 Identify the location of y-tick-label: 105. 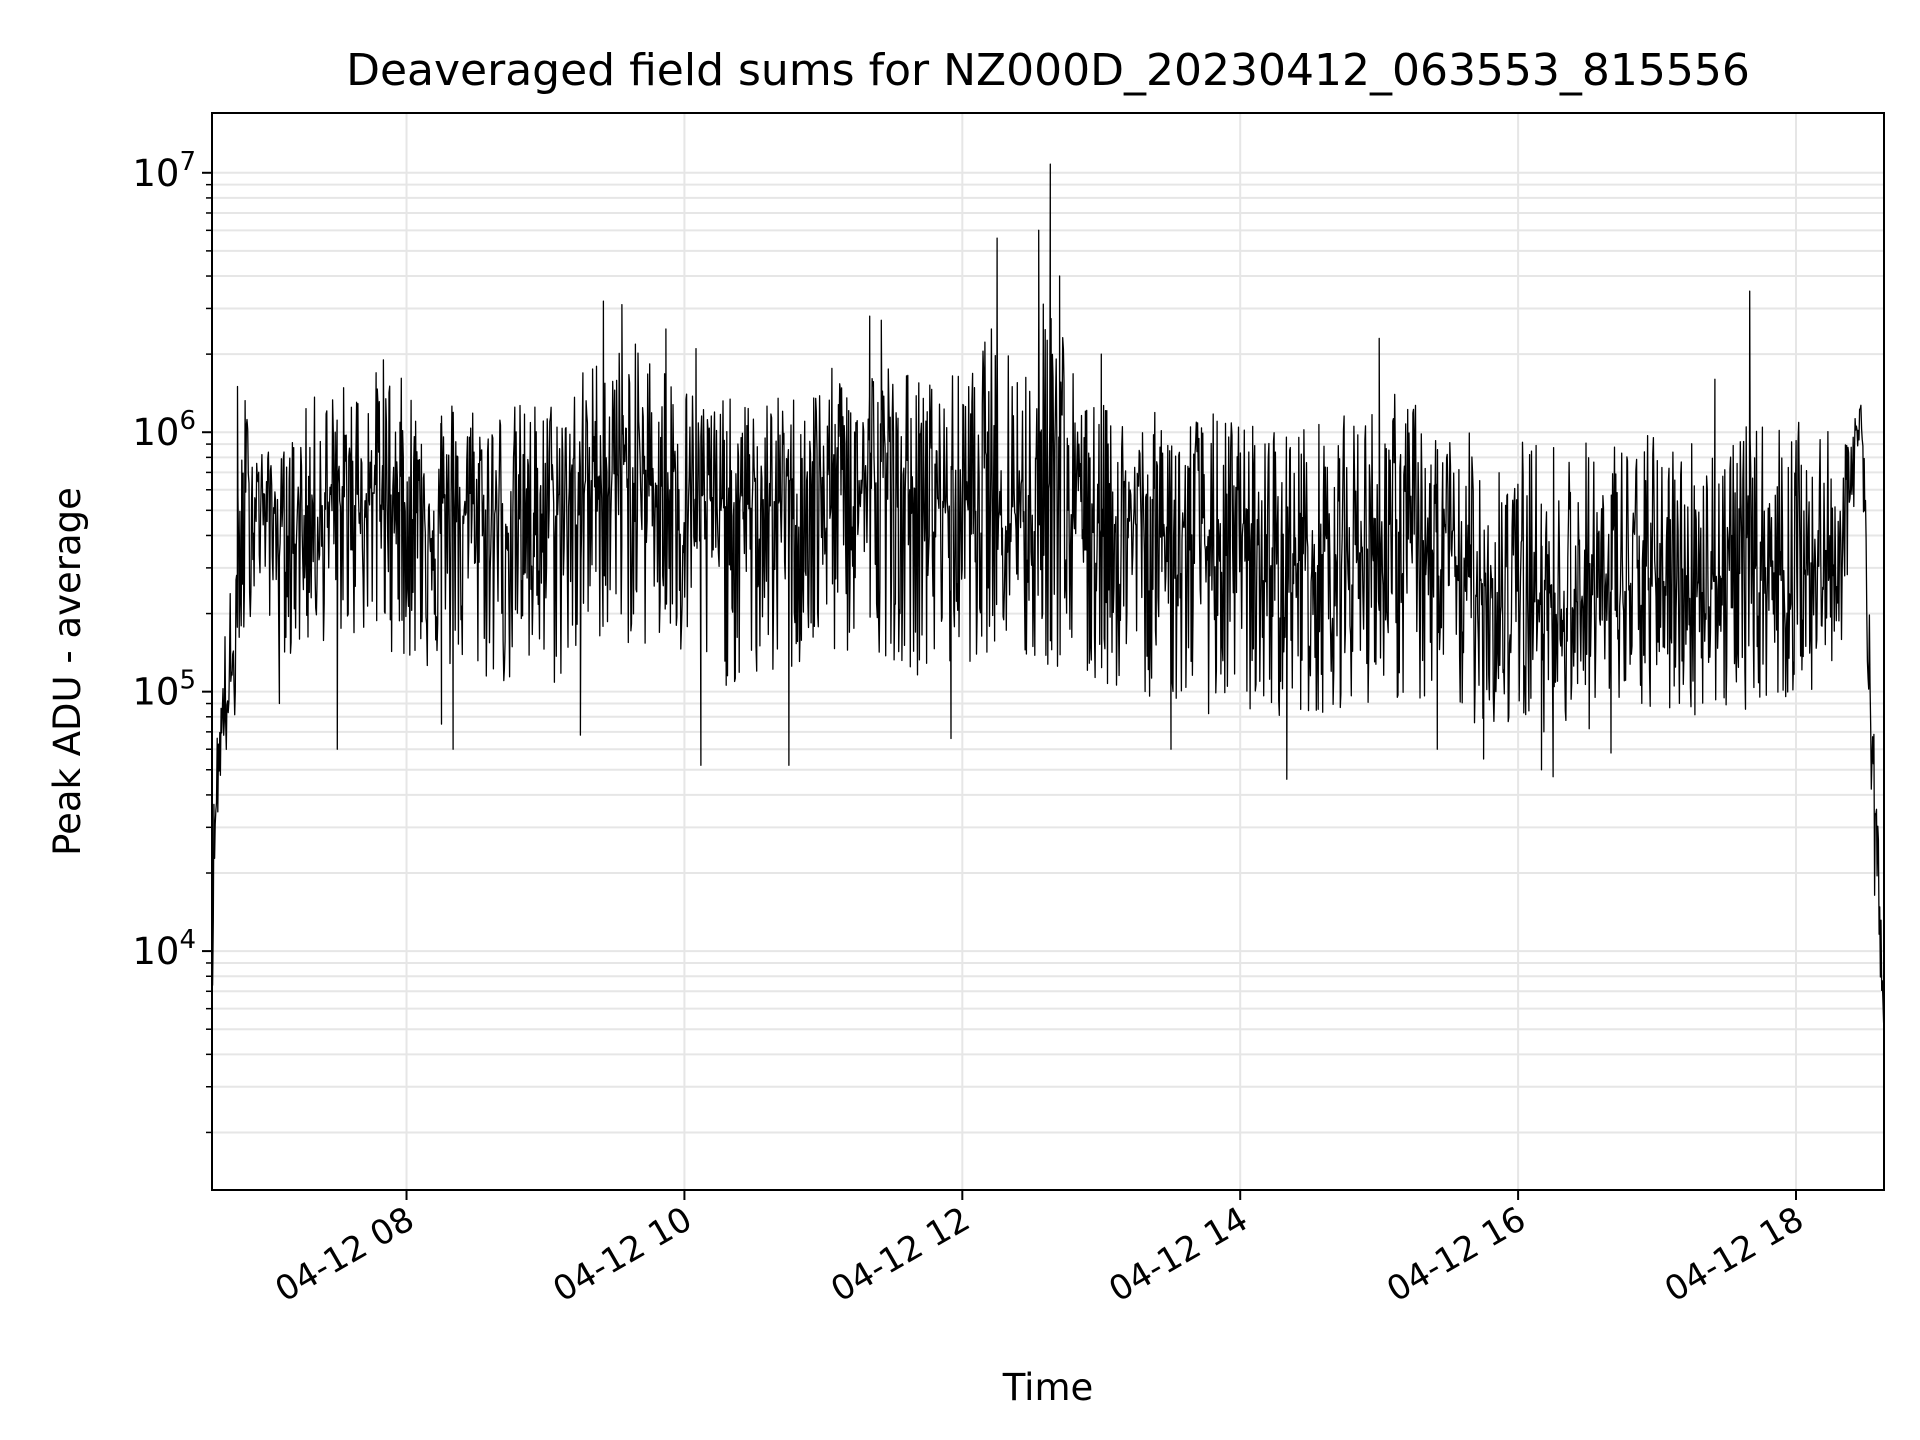
(164, 690).